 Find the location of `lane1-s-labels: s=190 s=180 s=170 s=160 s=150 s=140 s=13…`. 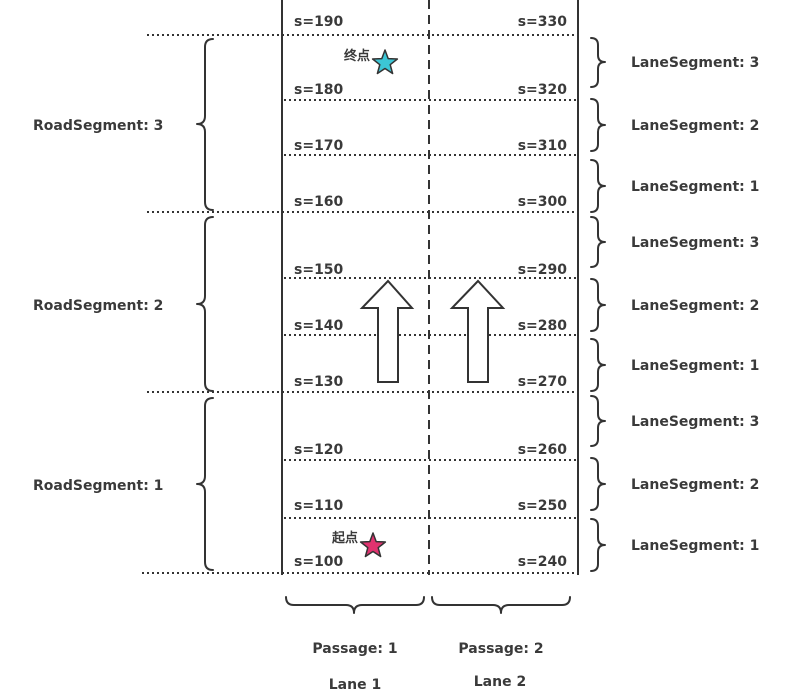

lane1-s-labels: s=190 s=180 s=170 s=160 s=150 s=140 s=13… is located at coordinates (319, 292).